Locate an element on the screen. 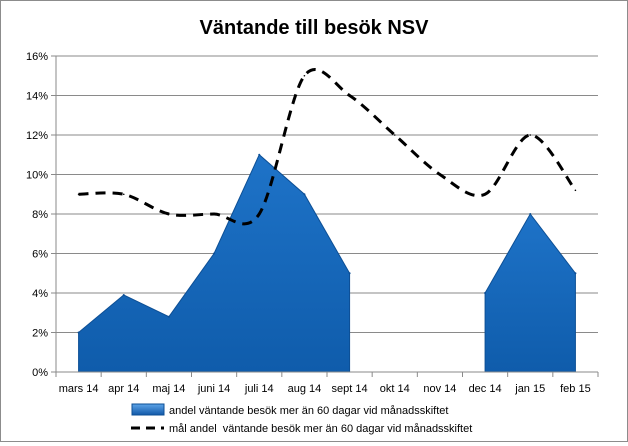 This screenshot has height=446, width=628. y-tick-label: 6% is located at coordinates (40, 255).